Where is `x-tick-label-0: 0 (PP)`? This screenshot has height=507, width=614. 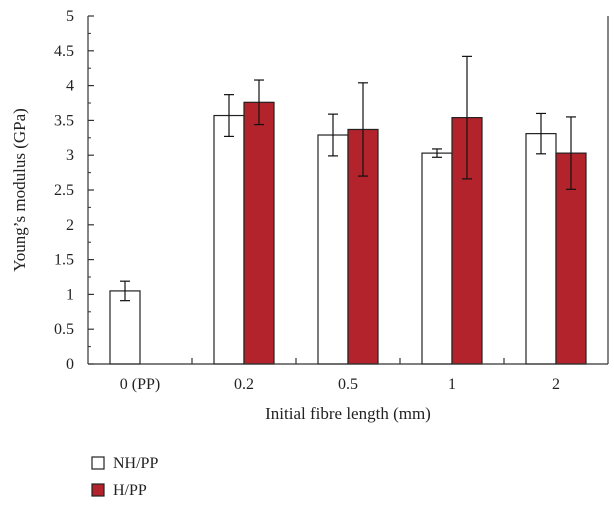 x-tick-label-0: 0 (PP) is located at coordinates (140, 384).